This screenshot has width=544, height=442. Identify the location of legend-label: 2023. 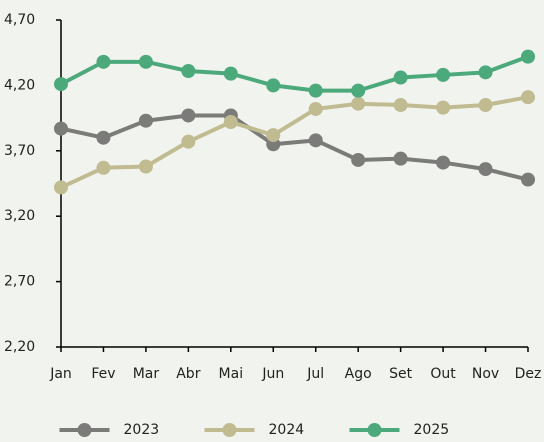
(142, 430).